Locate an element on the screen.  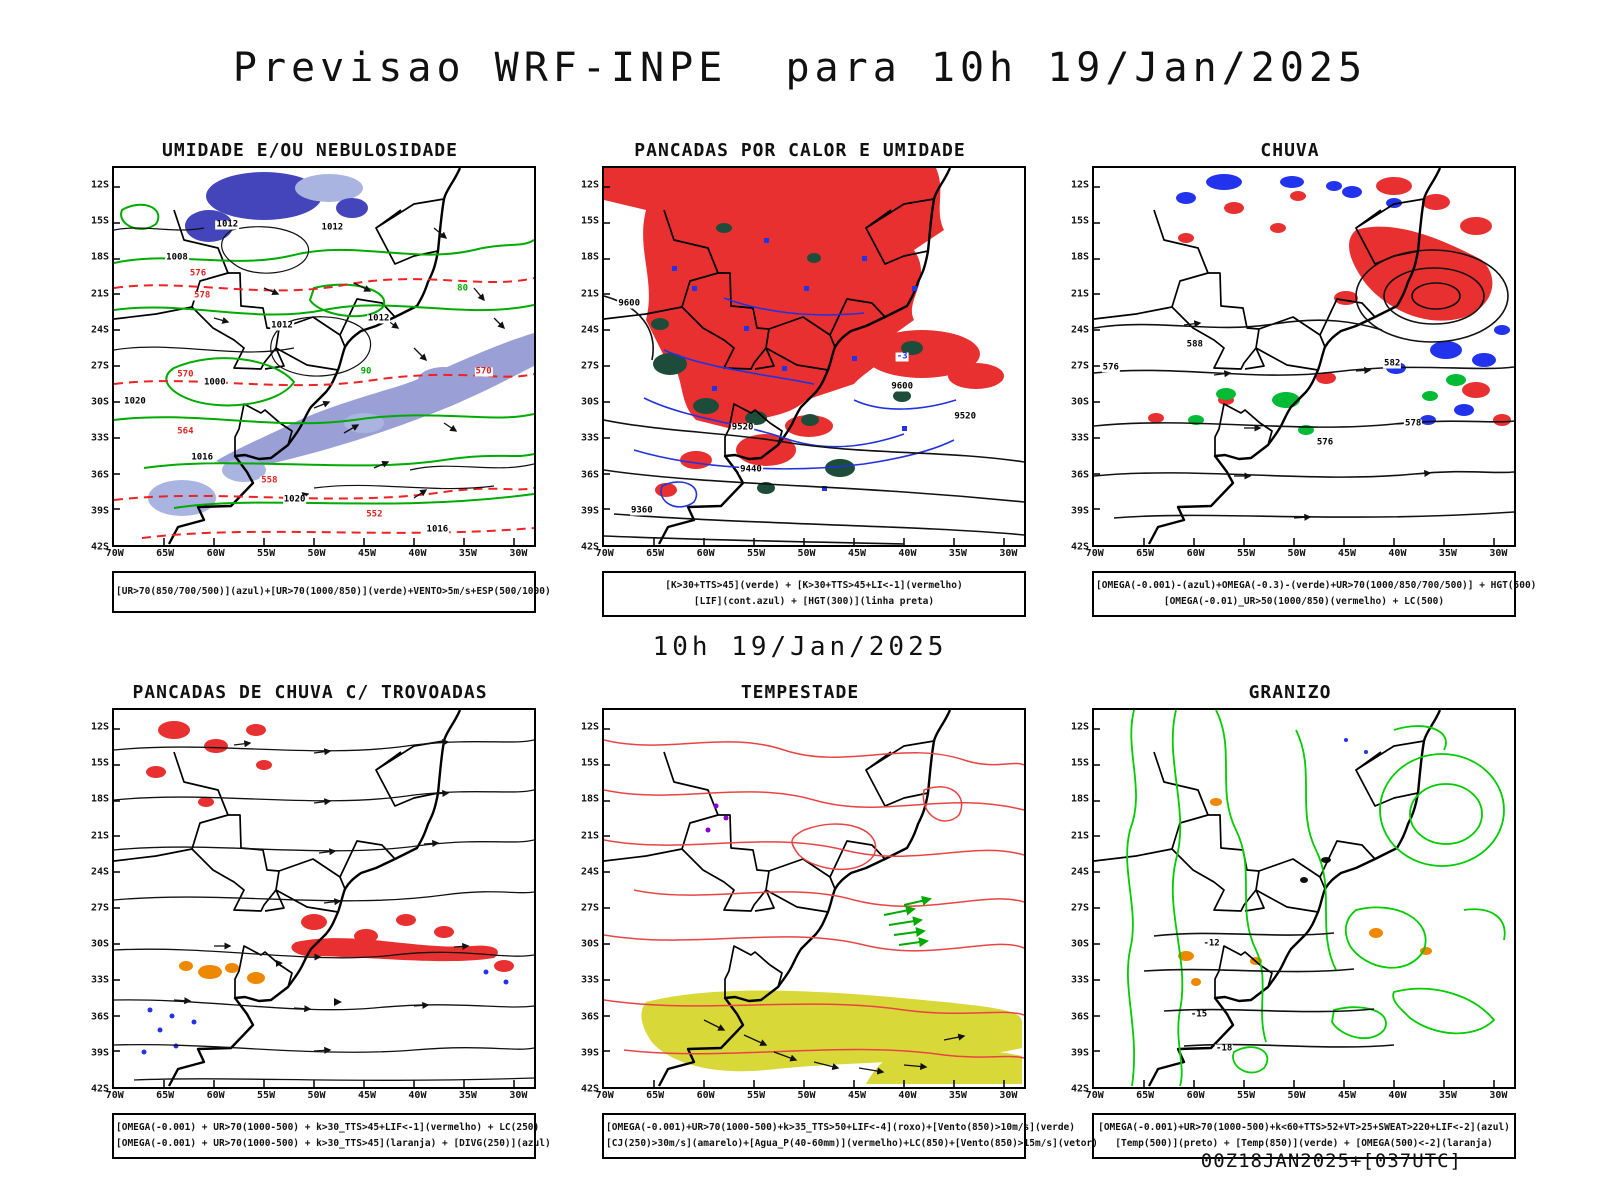
lon-tick-label: 70W is located at coordinates (114, 1095).